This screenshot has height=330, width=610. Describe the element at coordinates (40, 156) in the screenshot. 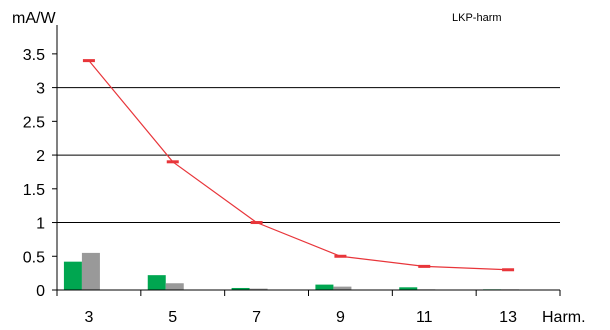

I see `y-tick-label: 2` at that location.